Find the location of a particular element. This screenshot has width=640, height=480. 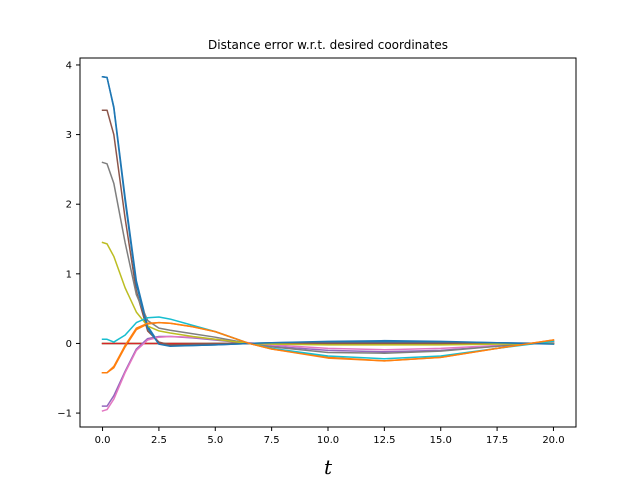

x-tick-label: 5.0 is located at coordinates (215, 440).